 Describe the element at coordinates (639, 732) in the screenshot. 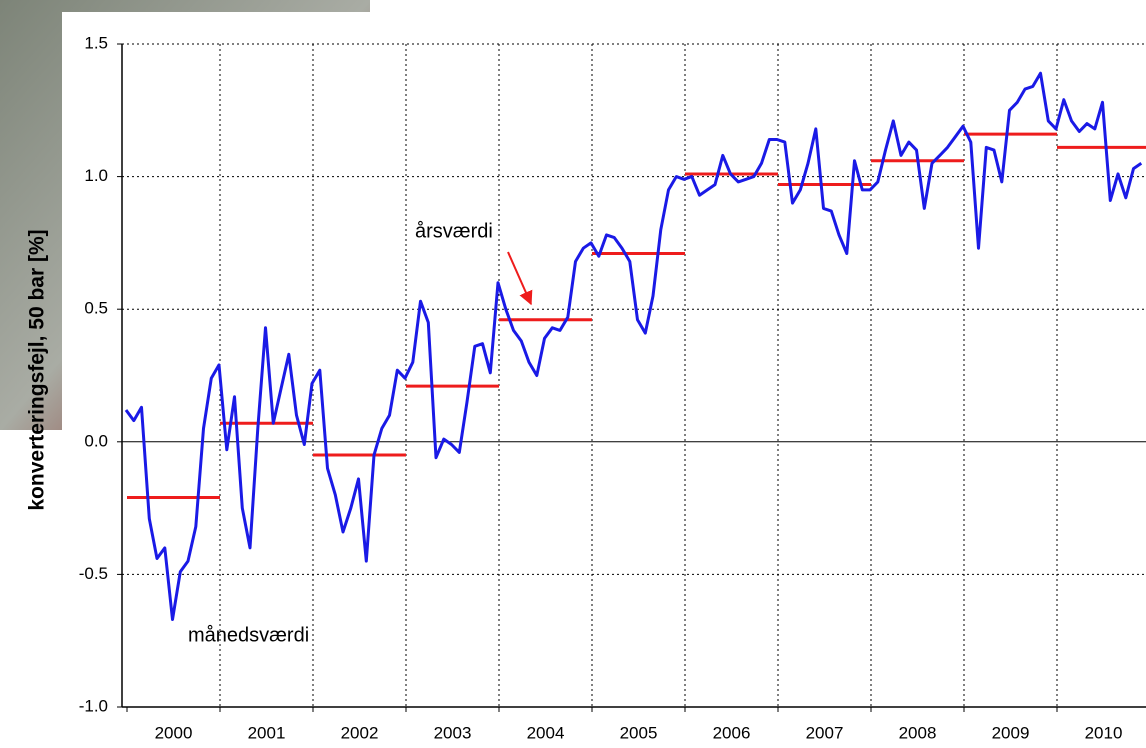

I see `x-tick-label: 2005` at that location.